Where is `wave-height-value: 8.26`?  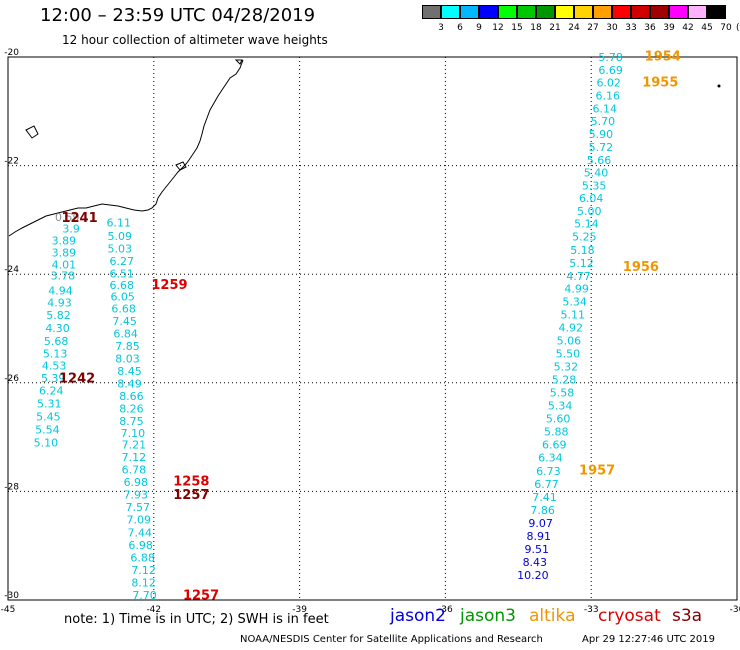
wave-height-value: 8.26 is located at coordinates (131, 408).